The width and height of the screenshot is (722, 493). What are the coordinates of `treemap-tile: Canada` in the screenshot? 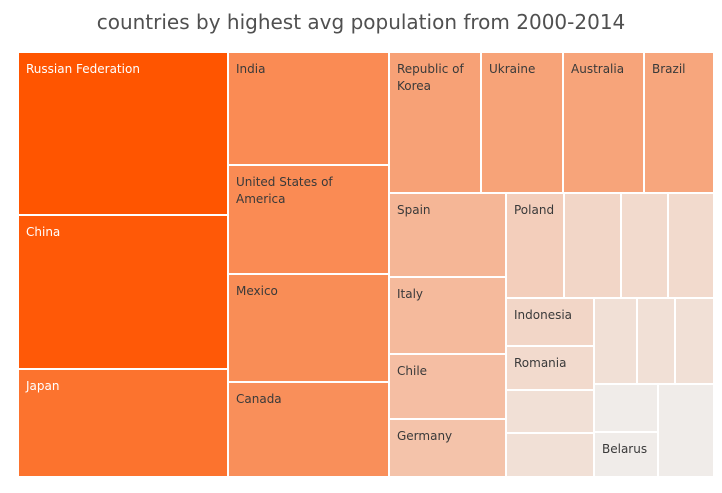 It's located at (308, 429).